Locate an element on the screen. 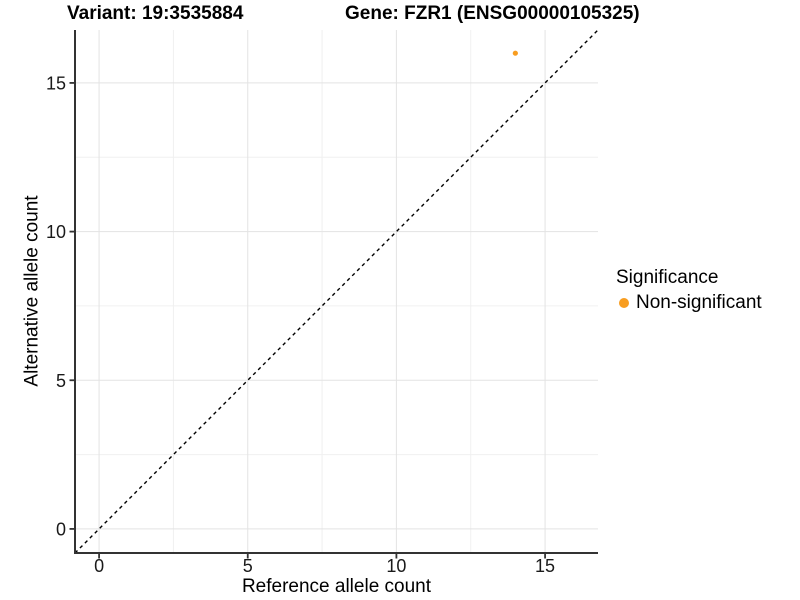 The image size is (800, 600). x-tick-label: 15 is located at coordinates (545, 566).